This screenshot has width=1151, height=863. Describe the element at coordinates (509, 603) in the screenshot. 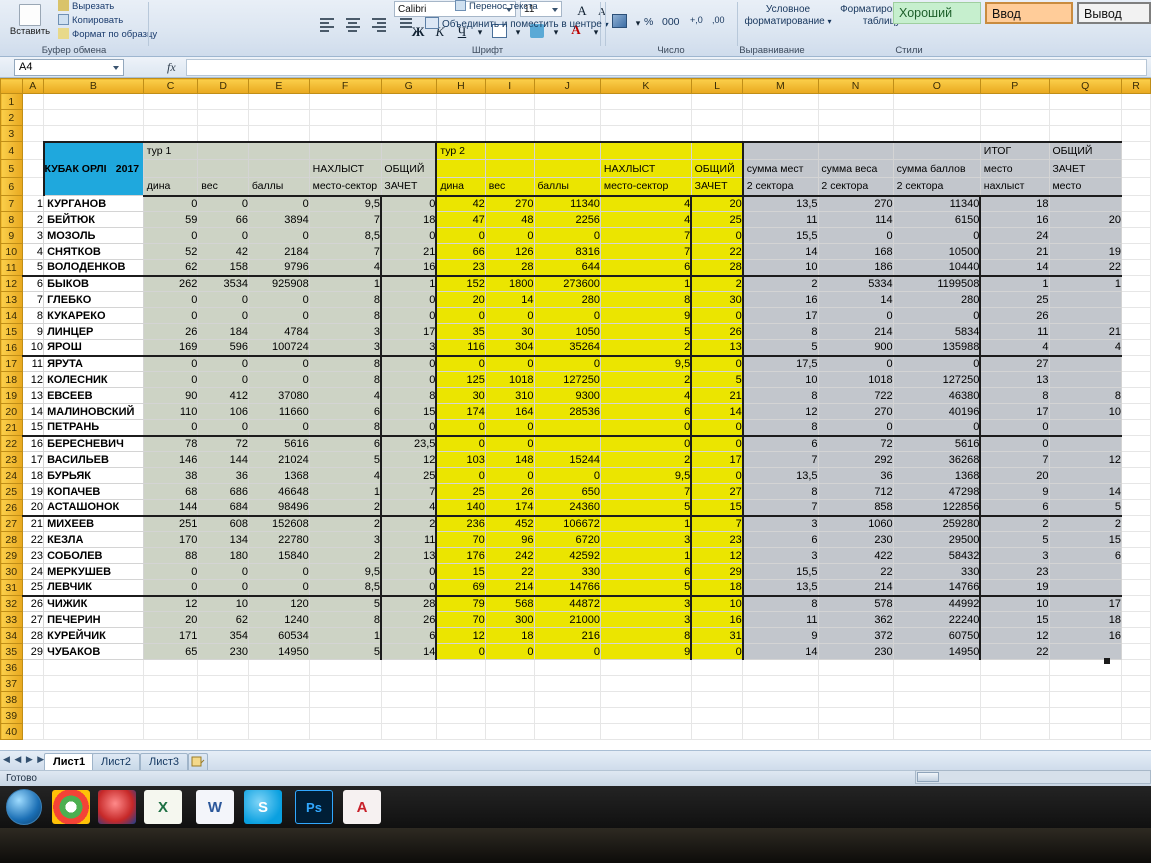

I see `cell: 568` at that location.